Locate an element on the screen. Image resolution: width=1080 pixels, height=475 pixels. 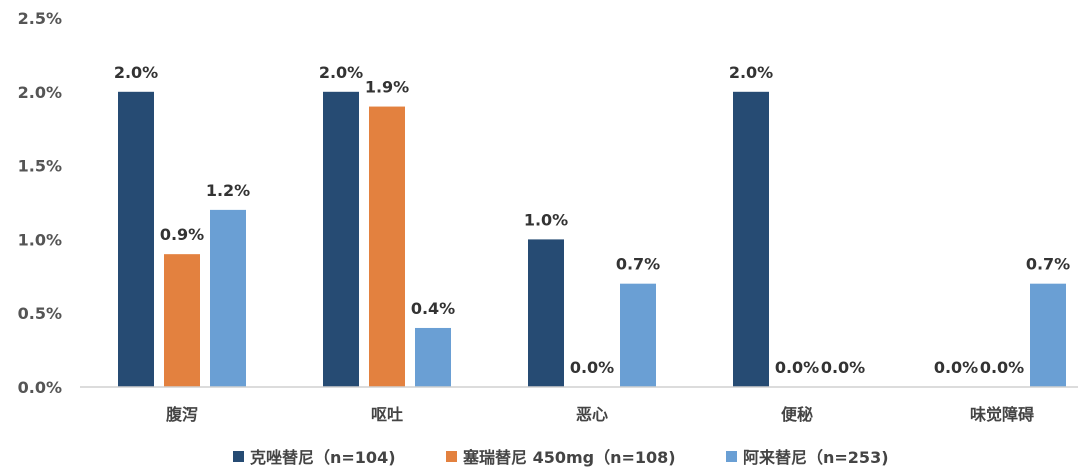
x-tick-label: 呕吐 is located at coordinates (387, 414).